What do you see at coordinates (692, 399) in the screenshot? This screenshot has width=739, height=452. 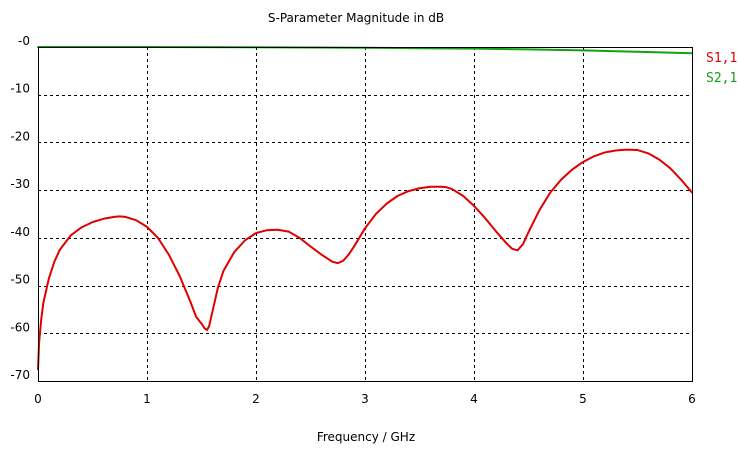 I see `x-tick-label: 6` at bounding box center [692, 399].